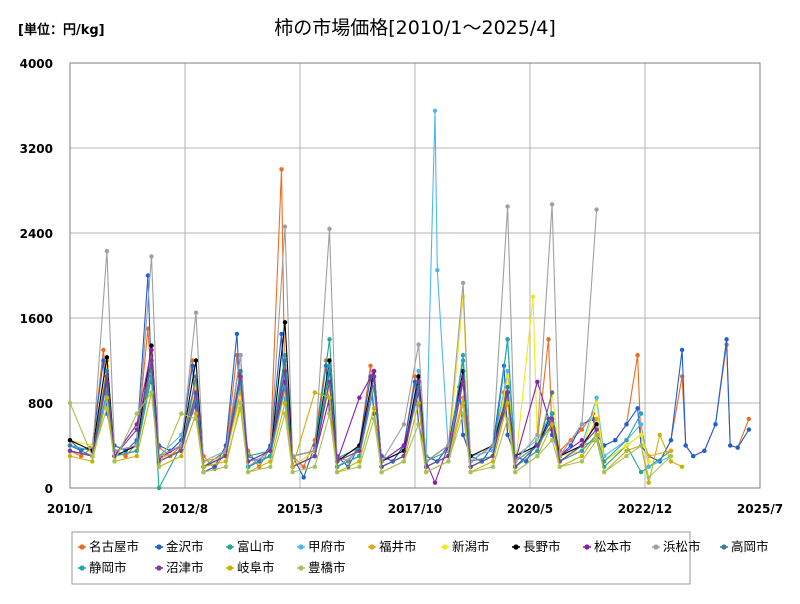  Describe the element at coordinates (676, 546) in the screenshot. I see `legend-item: 浜松市` at that location.